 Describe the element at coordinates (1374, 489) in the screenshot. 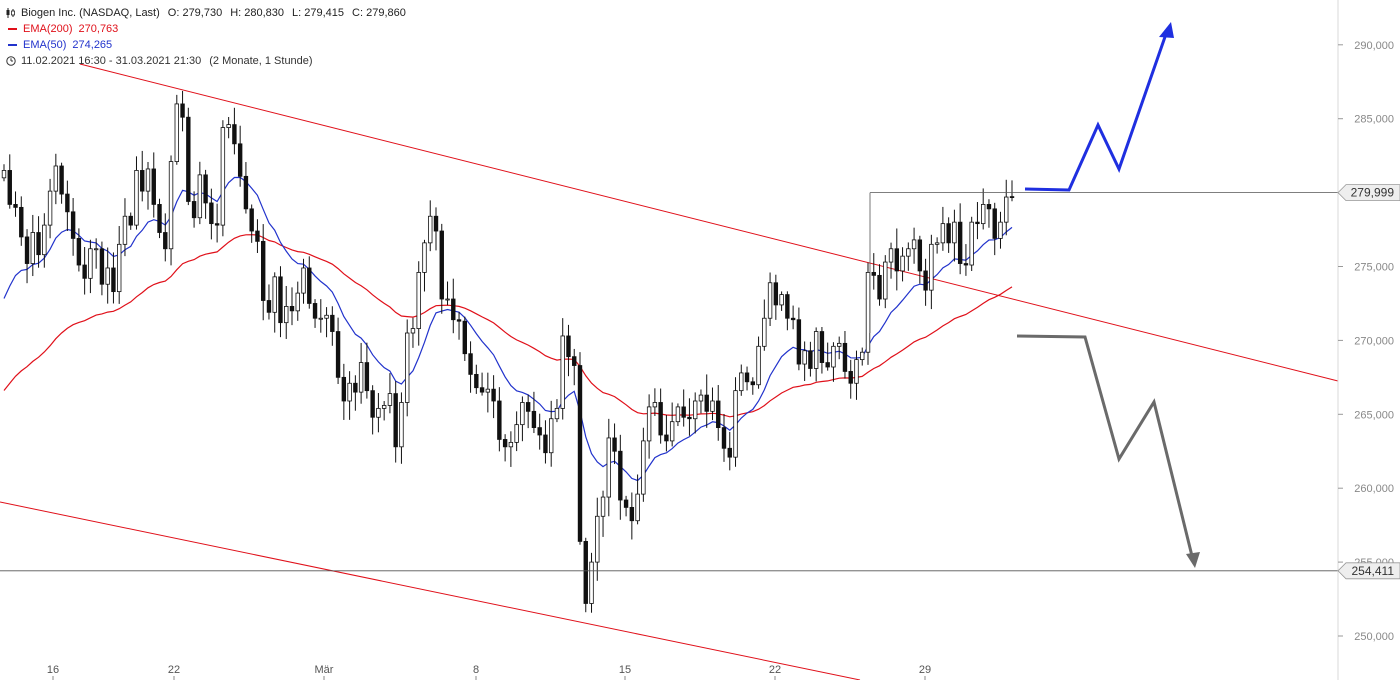

I see `y-tick-label: 260,000` at that location.